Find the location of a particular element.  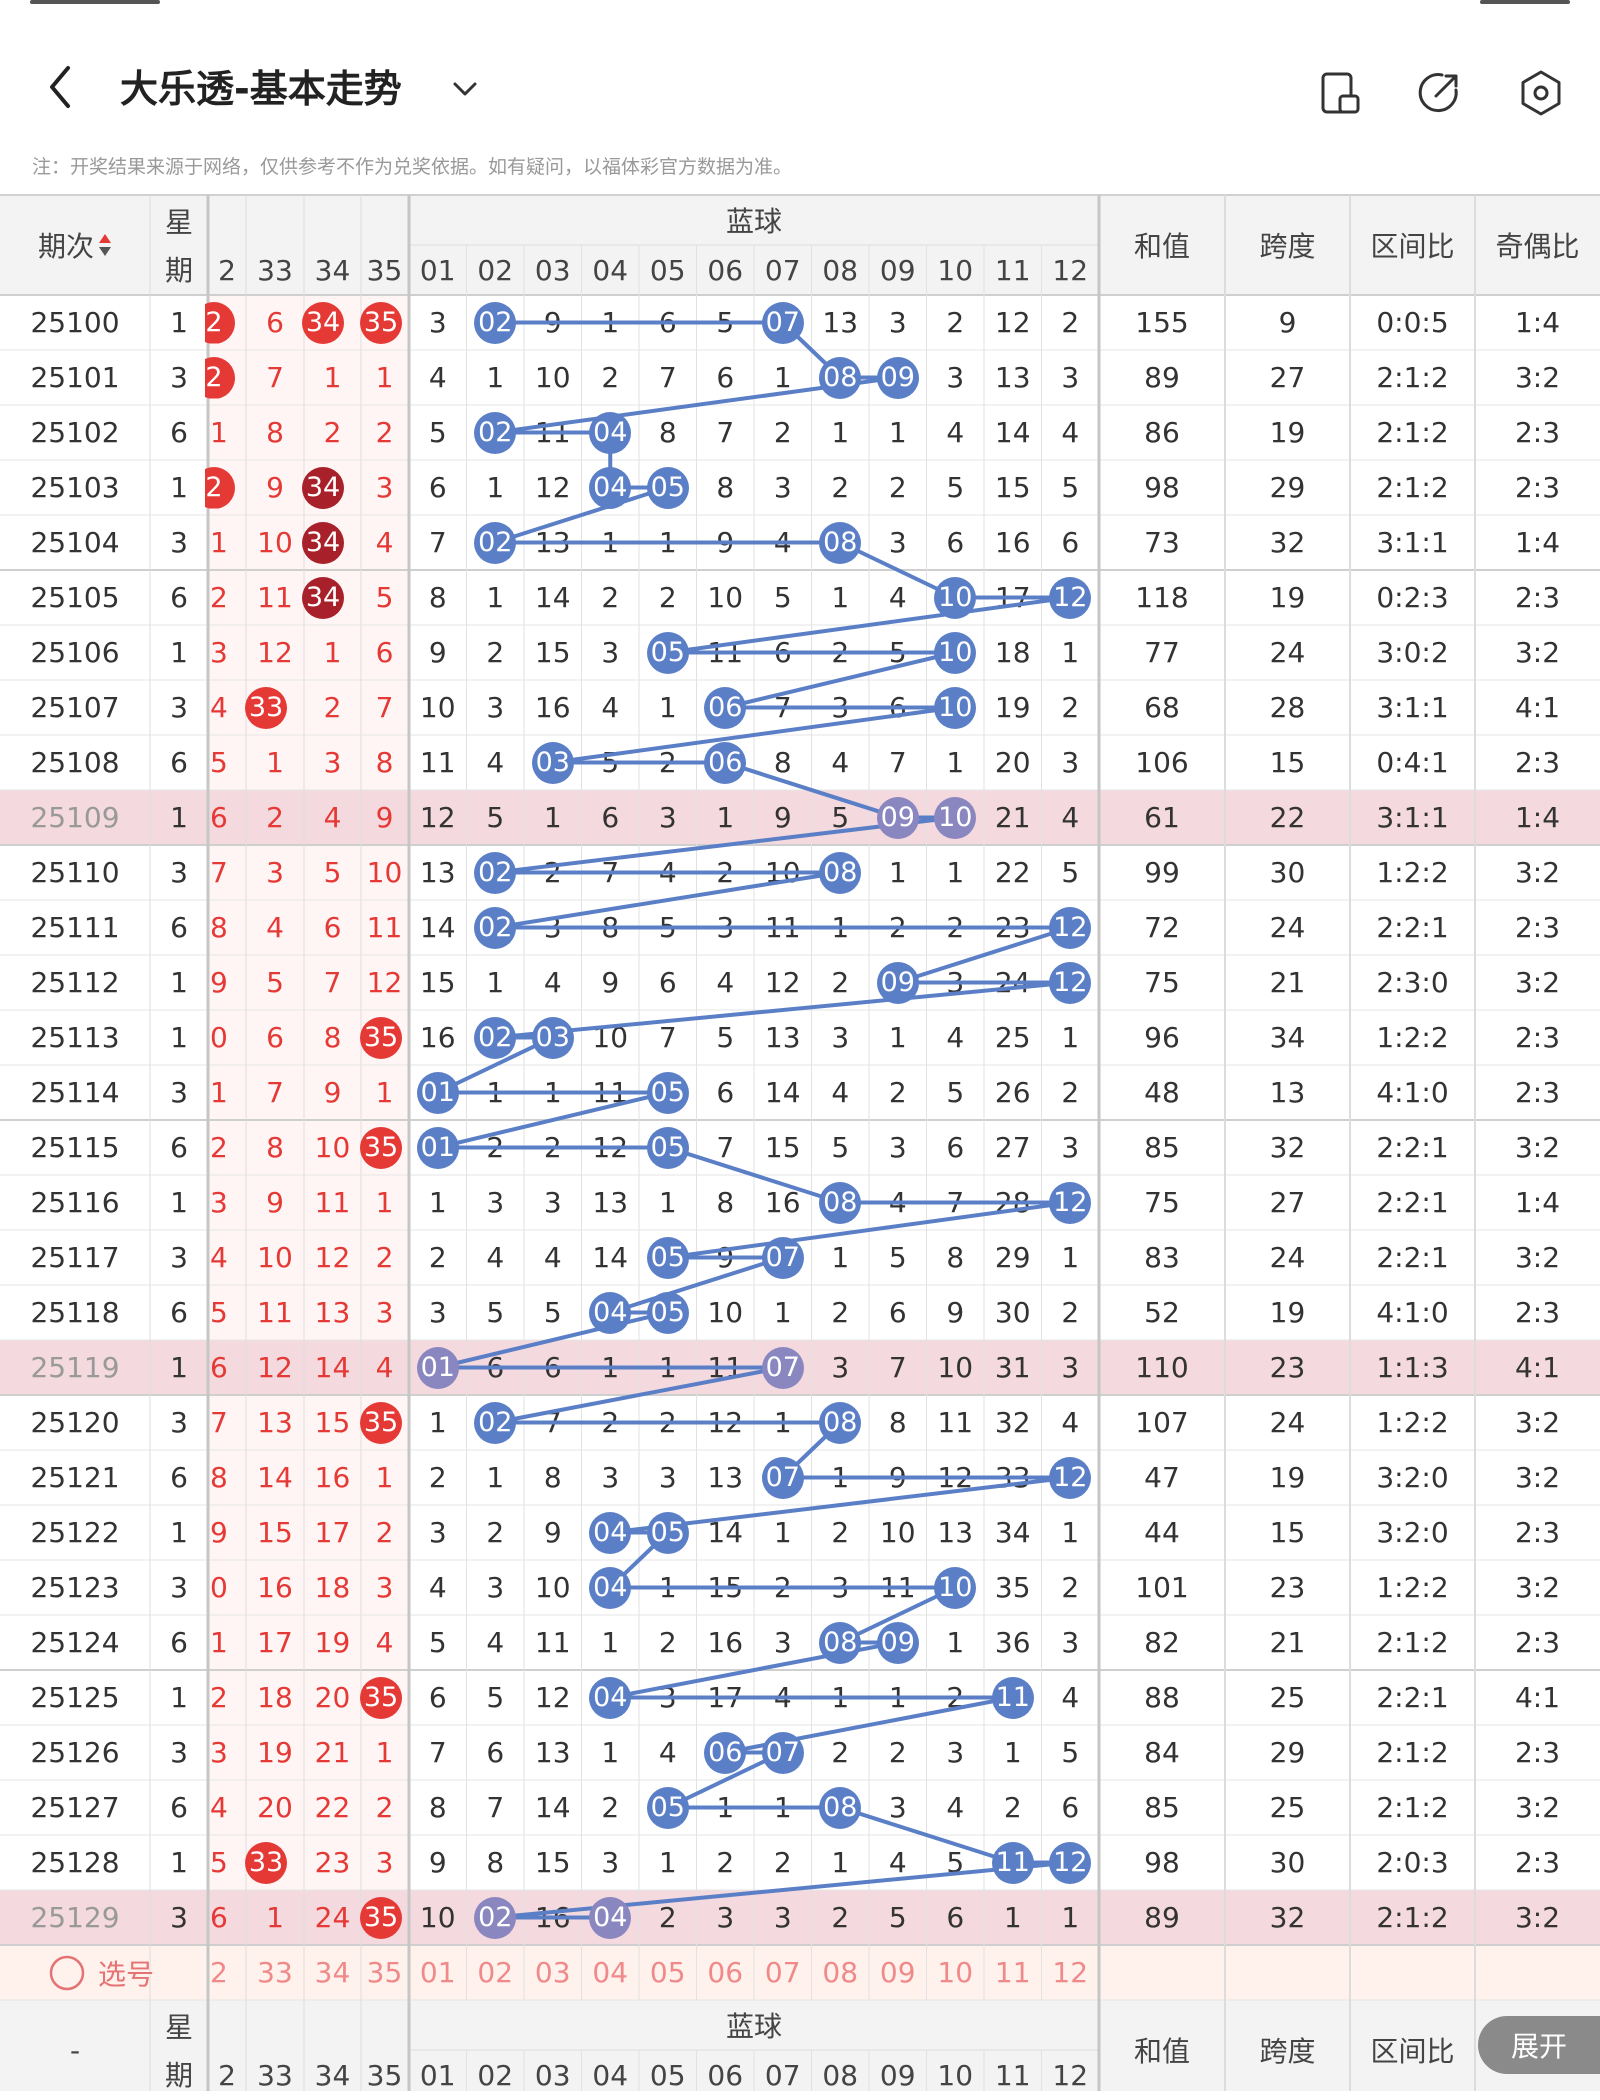

share-icon is located at coordinates (1439, 93).